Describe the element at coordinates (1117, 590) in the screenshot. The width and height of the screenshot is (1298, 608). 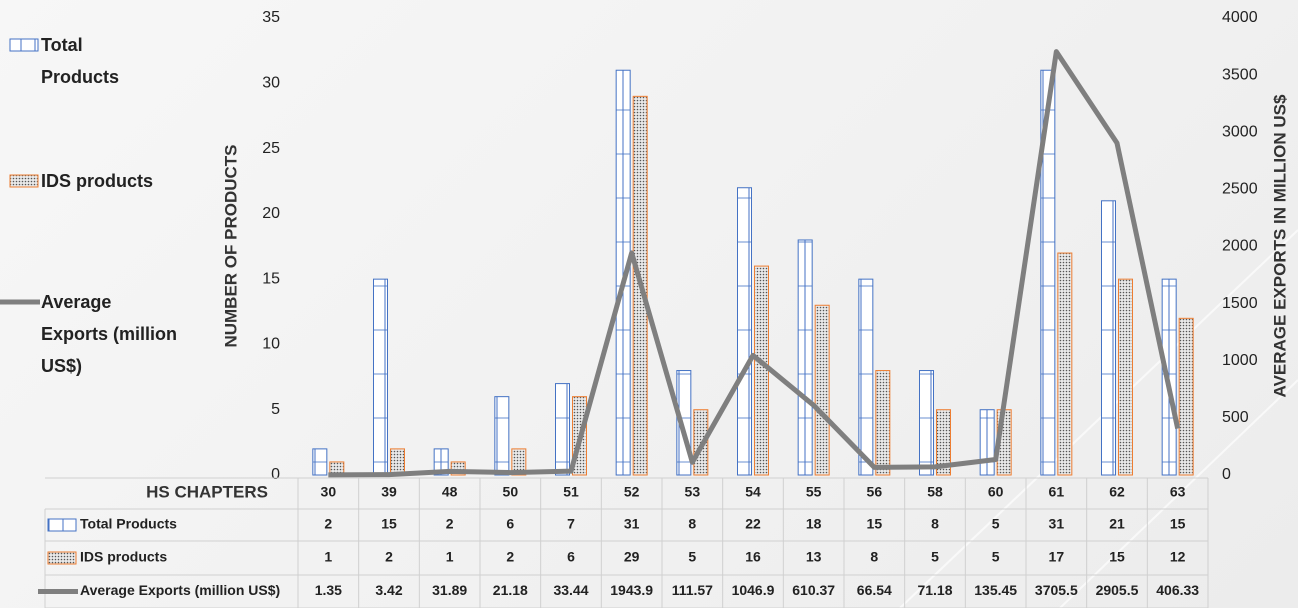
I see `table-cell: 2905.5` at that location.